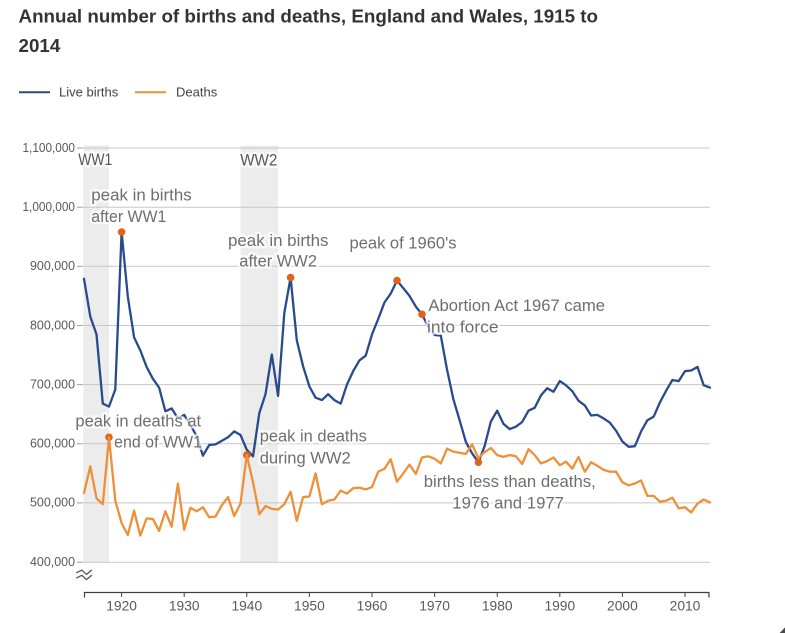 The width and height of the screenshot is (785, 633). I want to click on svg-text: 2000, so click(622, 606).